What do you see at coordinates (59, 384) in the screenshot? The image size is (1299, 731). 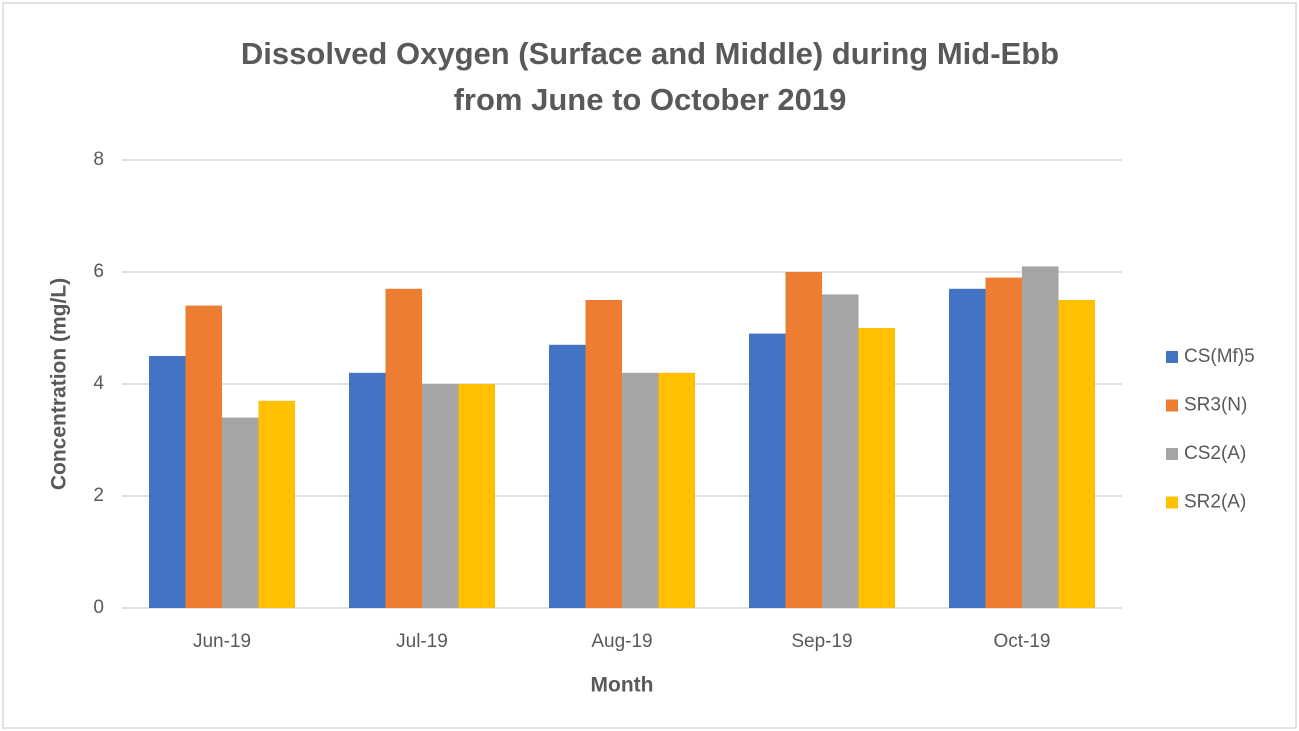 I see `y-axis-label: Concentration (mg/L)` at bounding box center [59, 384].